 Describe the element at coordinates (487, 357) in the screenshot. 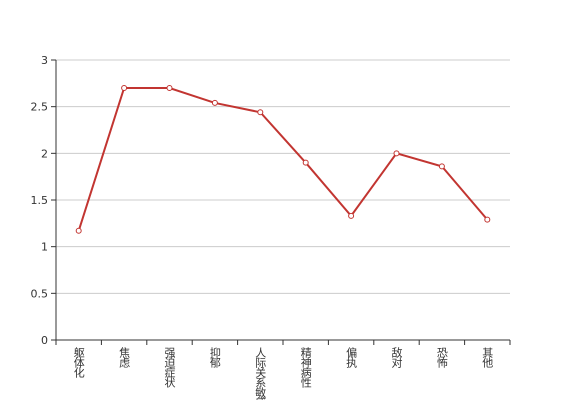

I see `x-tick-label: 其他` at that location.